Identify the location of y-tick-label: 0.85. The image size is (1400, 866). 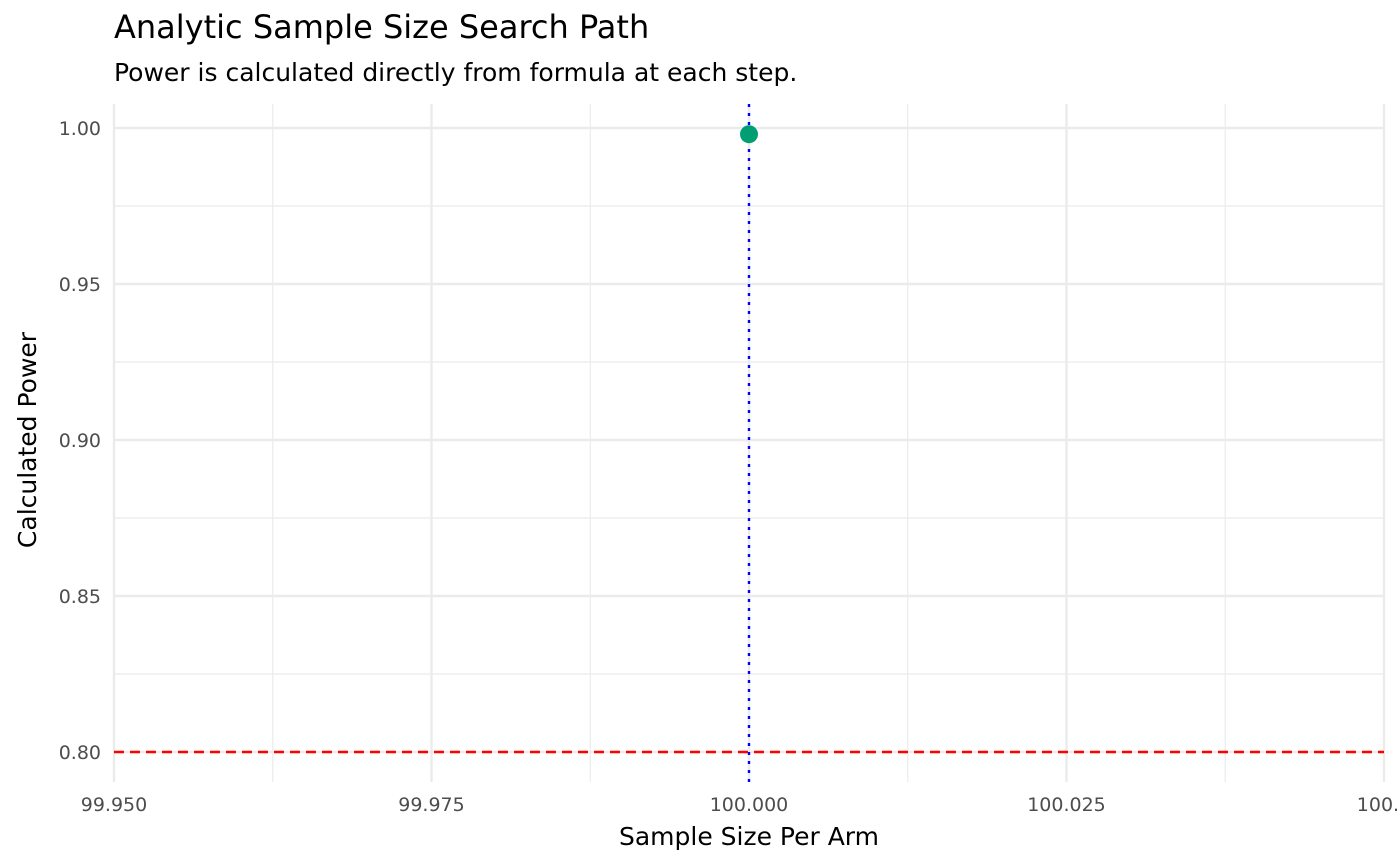
(80, 597).